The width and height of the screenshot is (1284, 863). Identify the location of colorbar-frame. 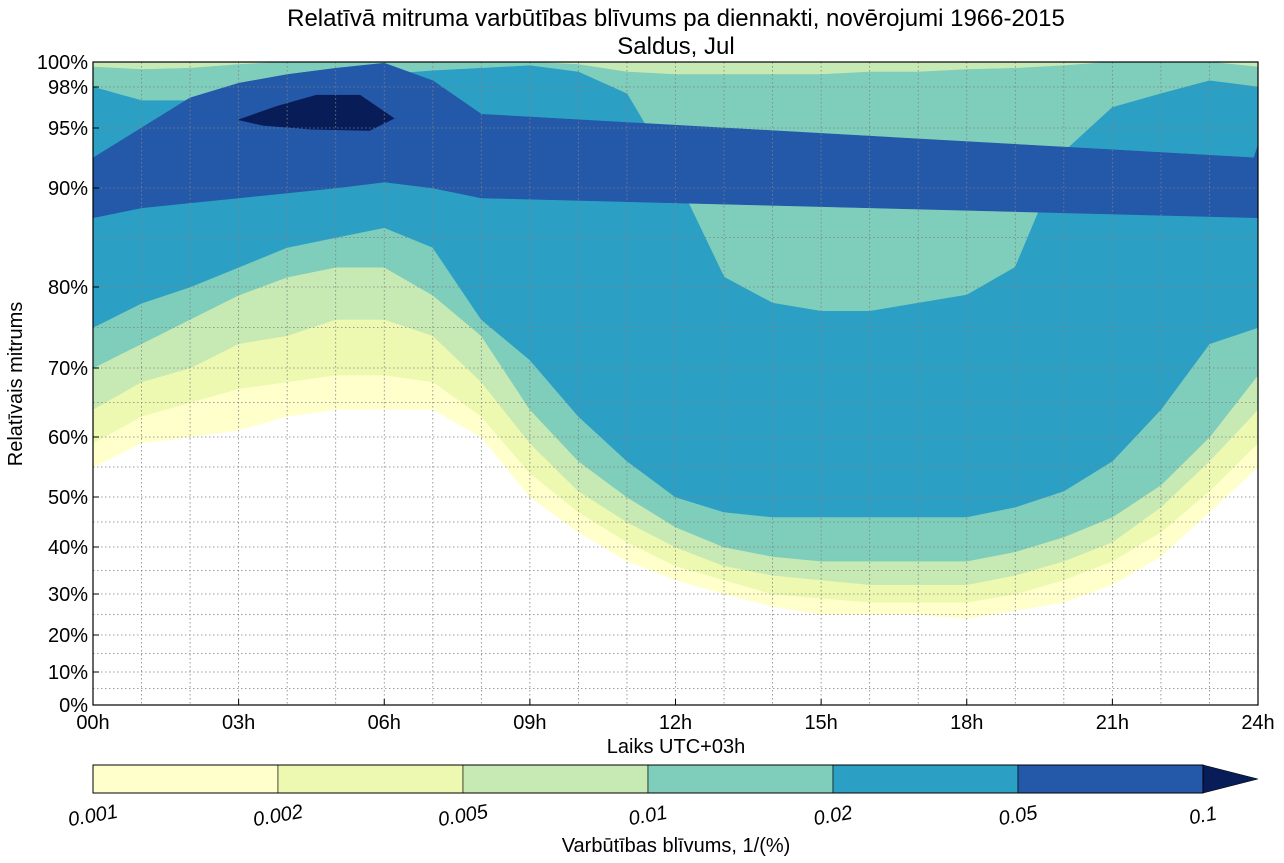
(648, 779).